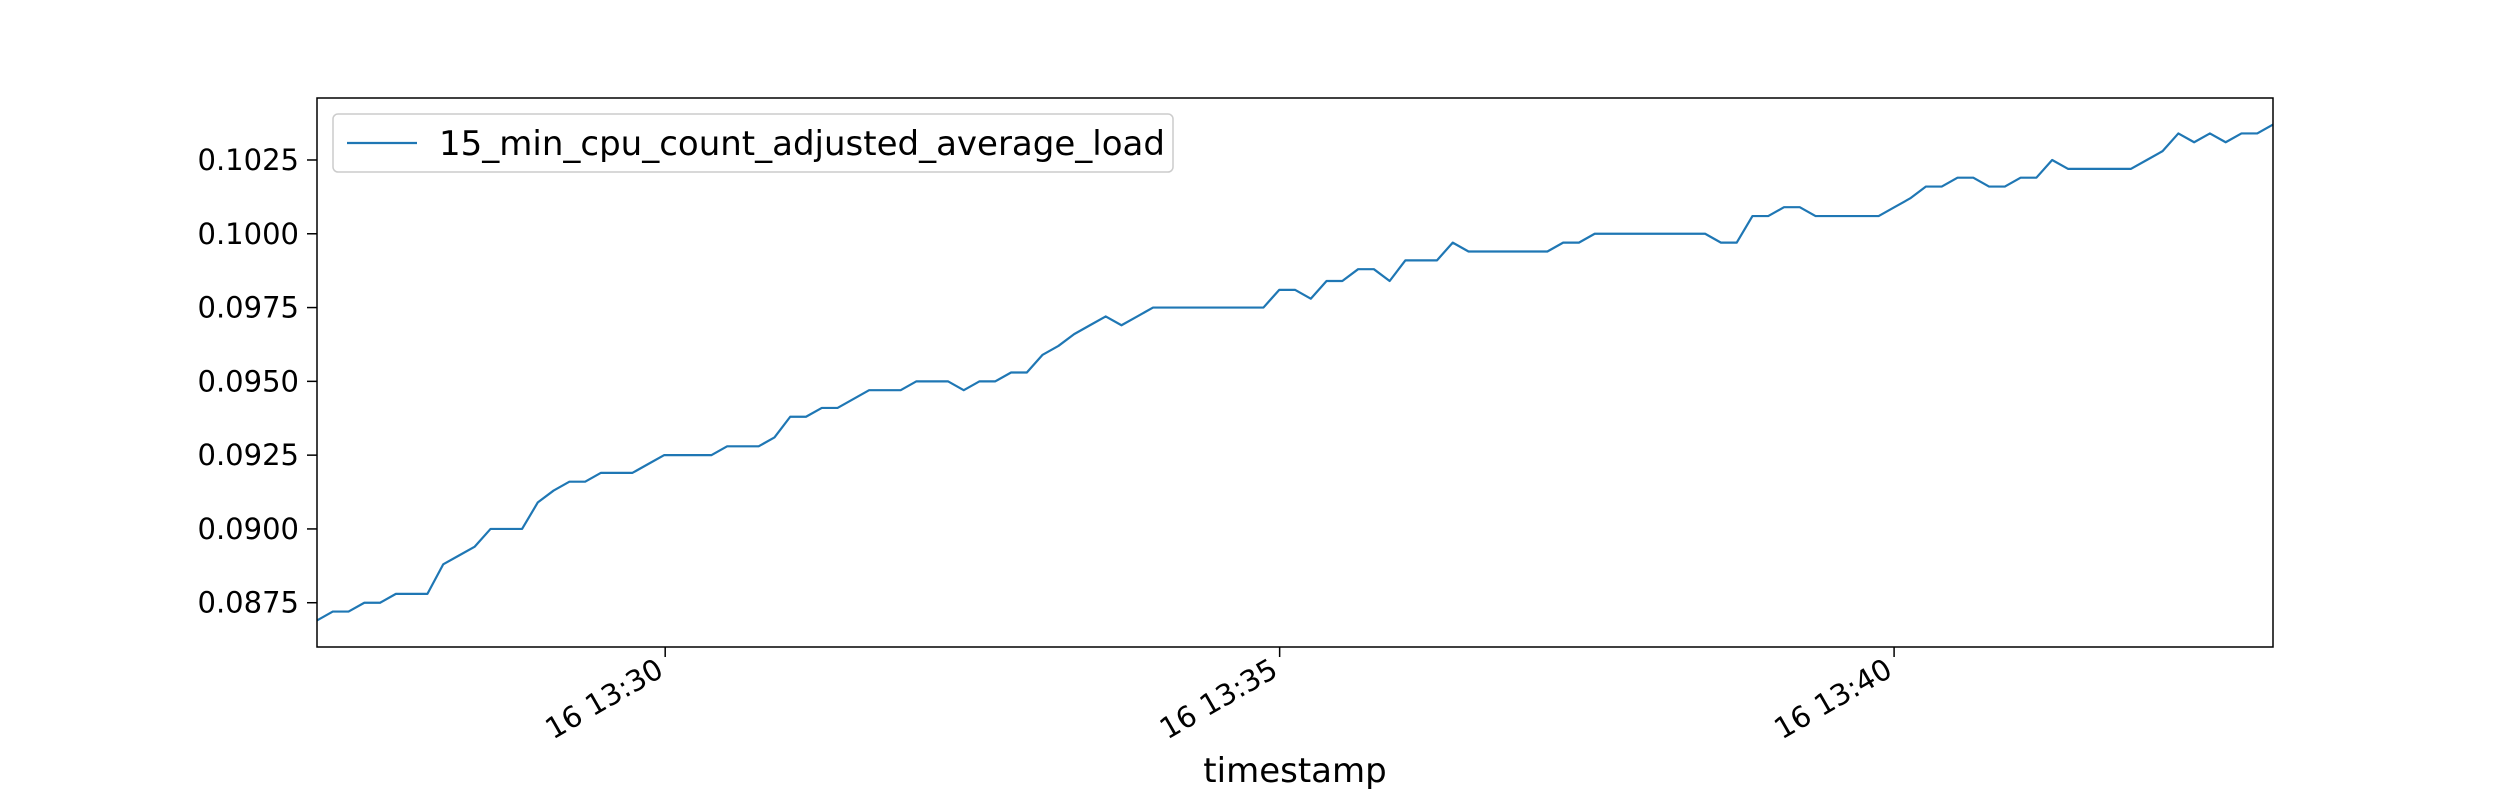  What do you see at coordinates (248, 455) in the screenshot?
I see `y-tick-label-2: 0.0925` at bounding box center [248, 455].